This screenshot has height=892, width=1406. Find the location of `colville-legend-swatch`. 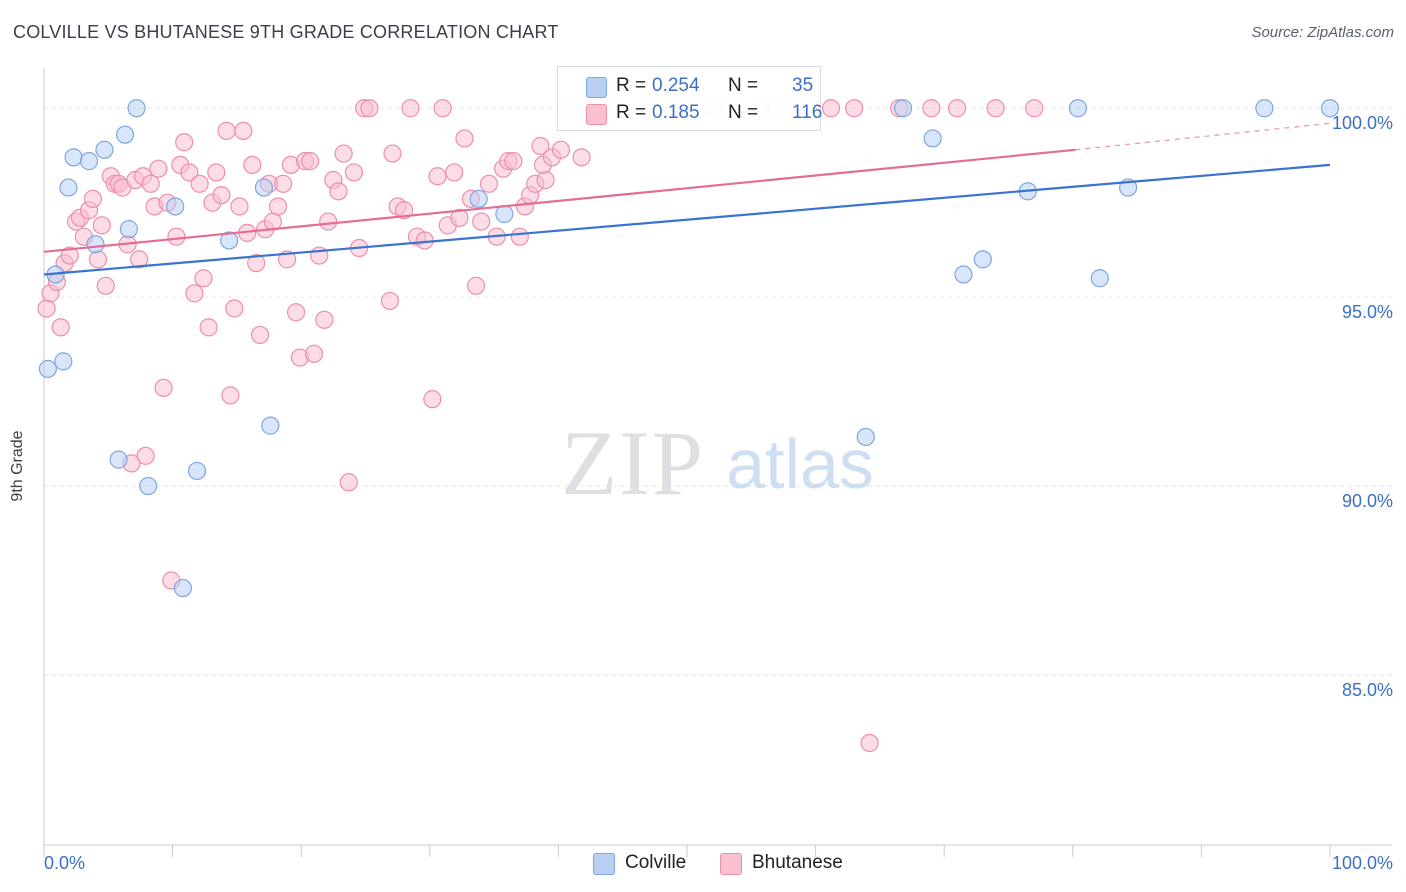

colville-legend-swatch is located at coordinates (604, 864).